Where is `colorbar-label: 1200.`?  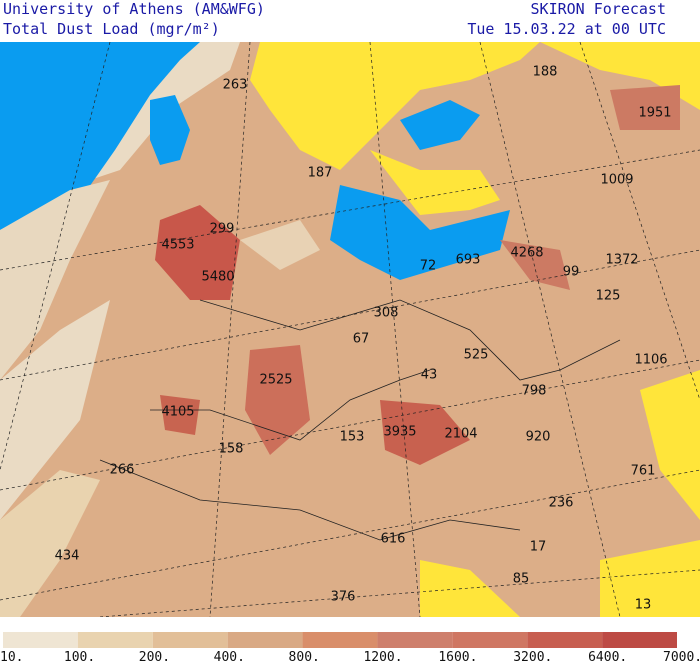
colorbar-label: 1200. is located at coordinates (382, 656).